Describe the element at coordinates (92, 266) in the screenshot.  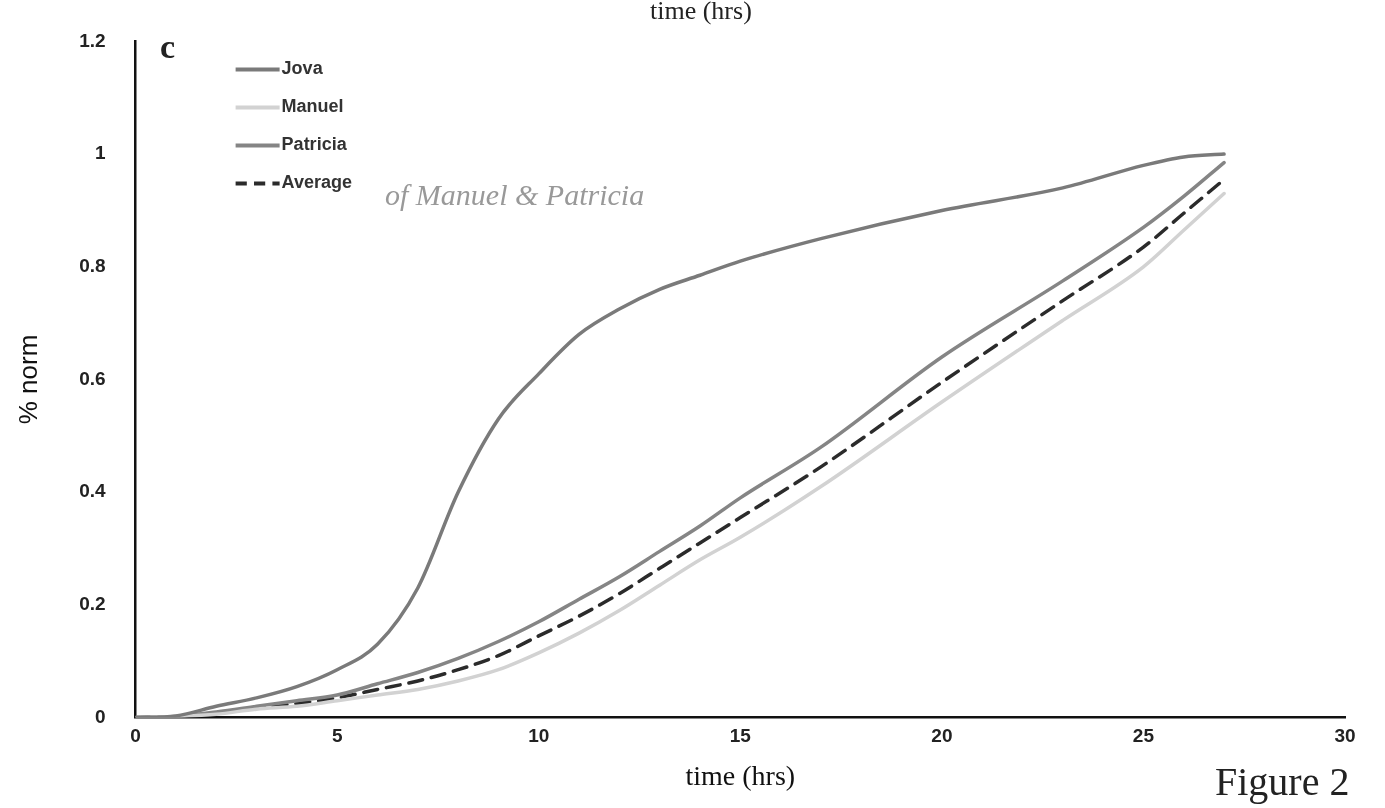
I see `y-tick-label: 0.8` at that location.